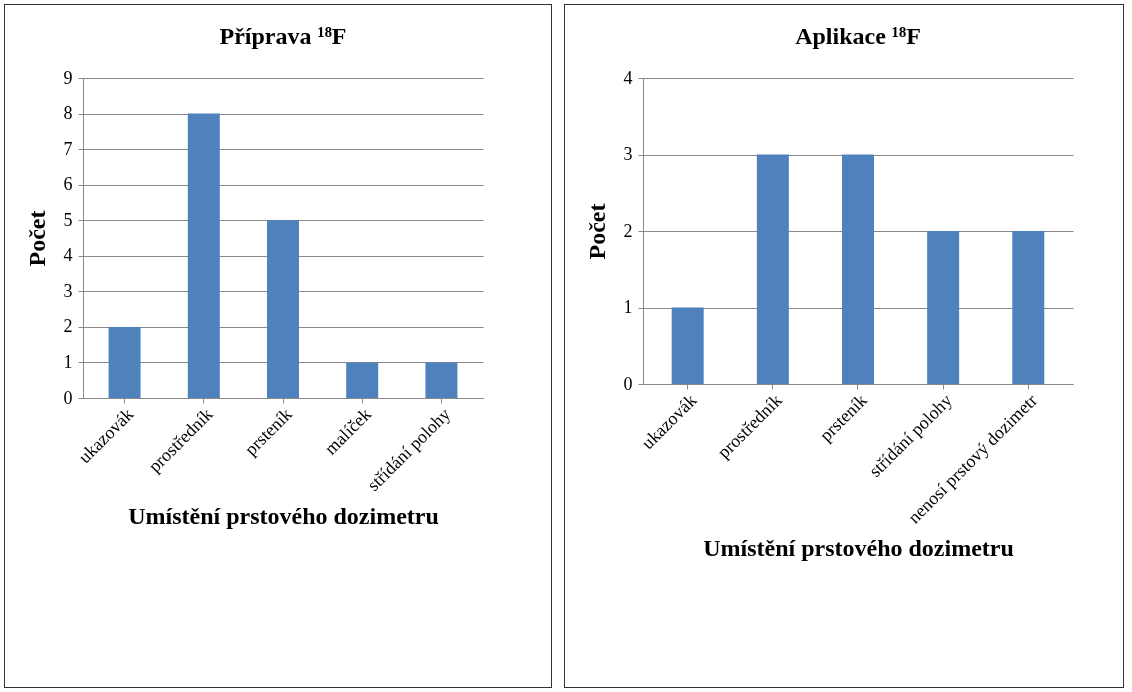 Image resolution: width=1132 pixels, height=692 pixels. I want to click on y-tick-label: 5, so click(68, 219).